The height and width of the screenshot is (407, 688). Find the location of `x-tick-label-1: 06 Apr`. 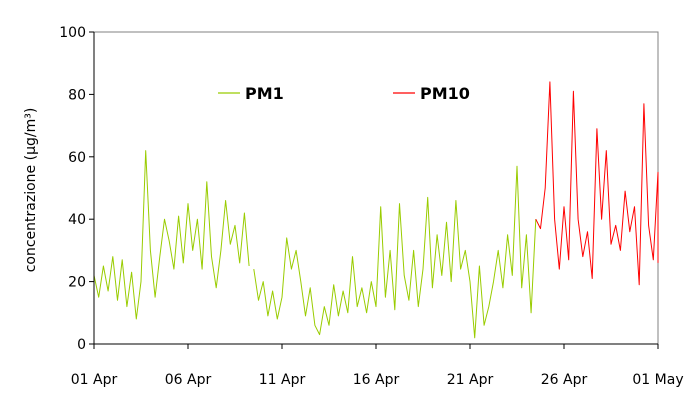

x-tick-label-1: 06 Apr is located at coordinates (188, 380).